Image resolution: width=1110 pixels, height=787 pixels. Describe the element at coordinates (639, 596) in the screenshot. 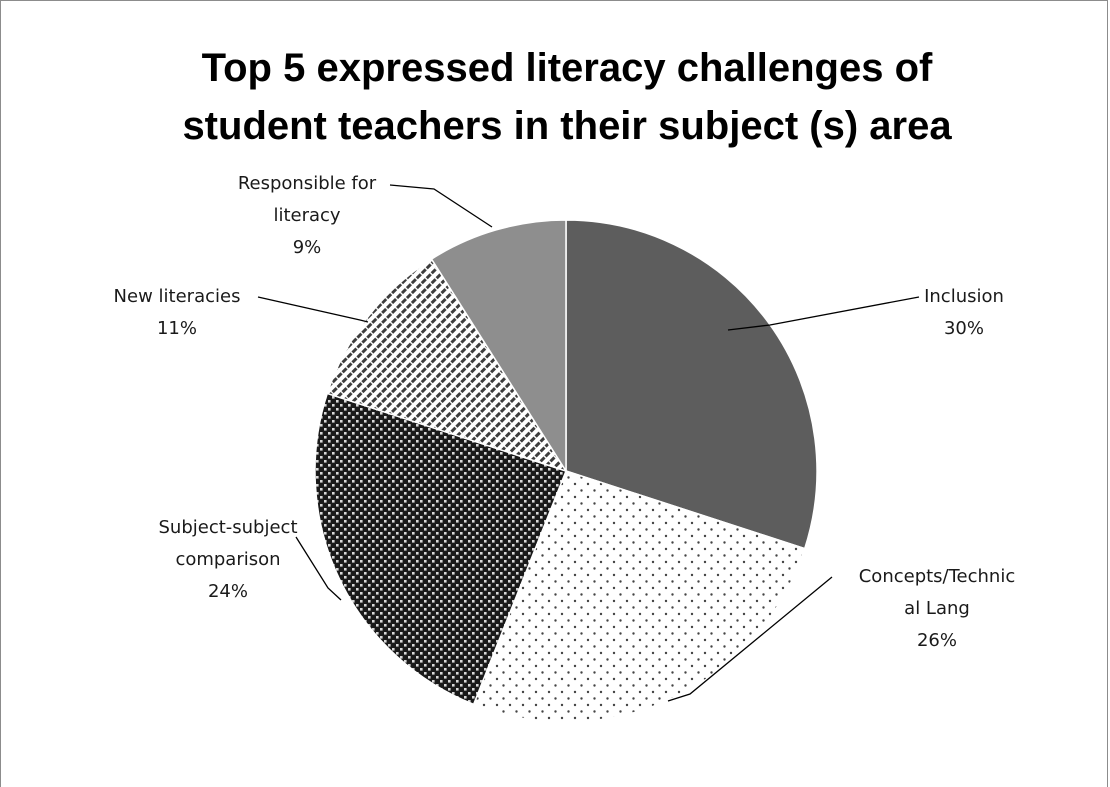

I see `pie-slice-concepts-technical-lang` at that location.